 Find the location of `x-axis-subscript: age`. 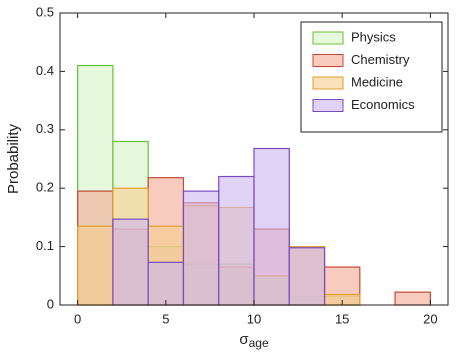

x-axis-subscript: age is located at coordinates (259, 343).